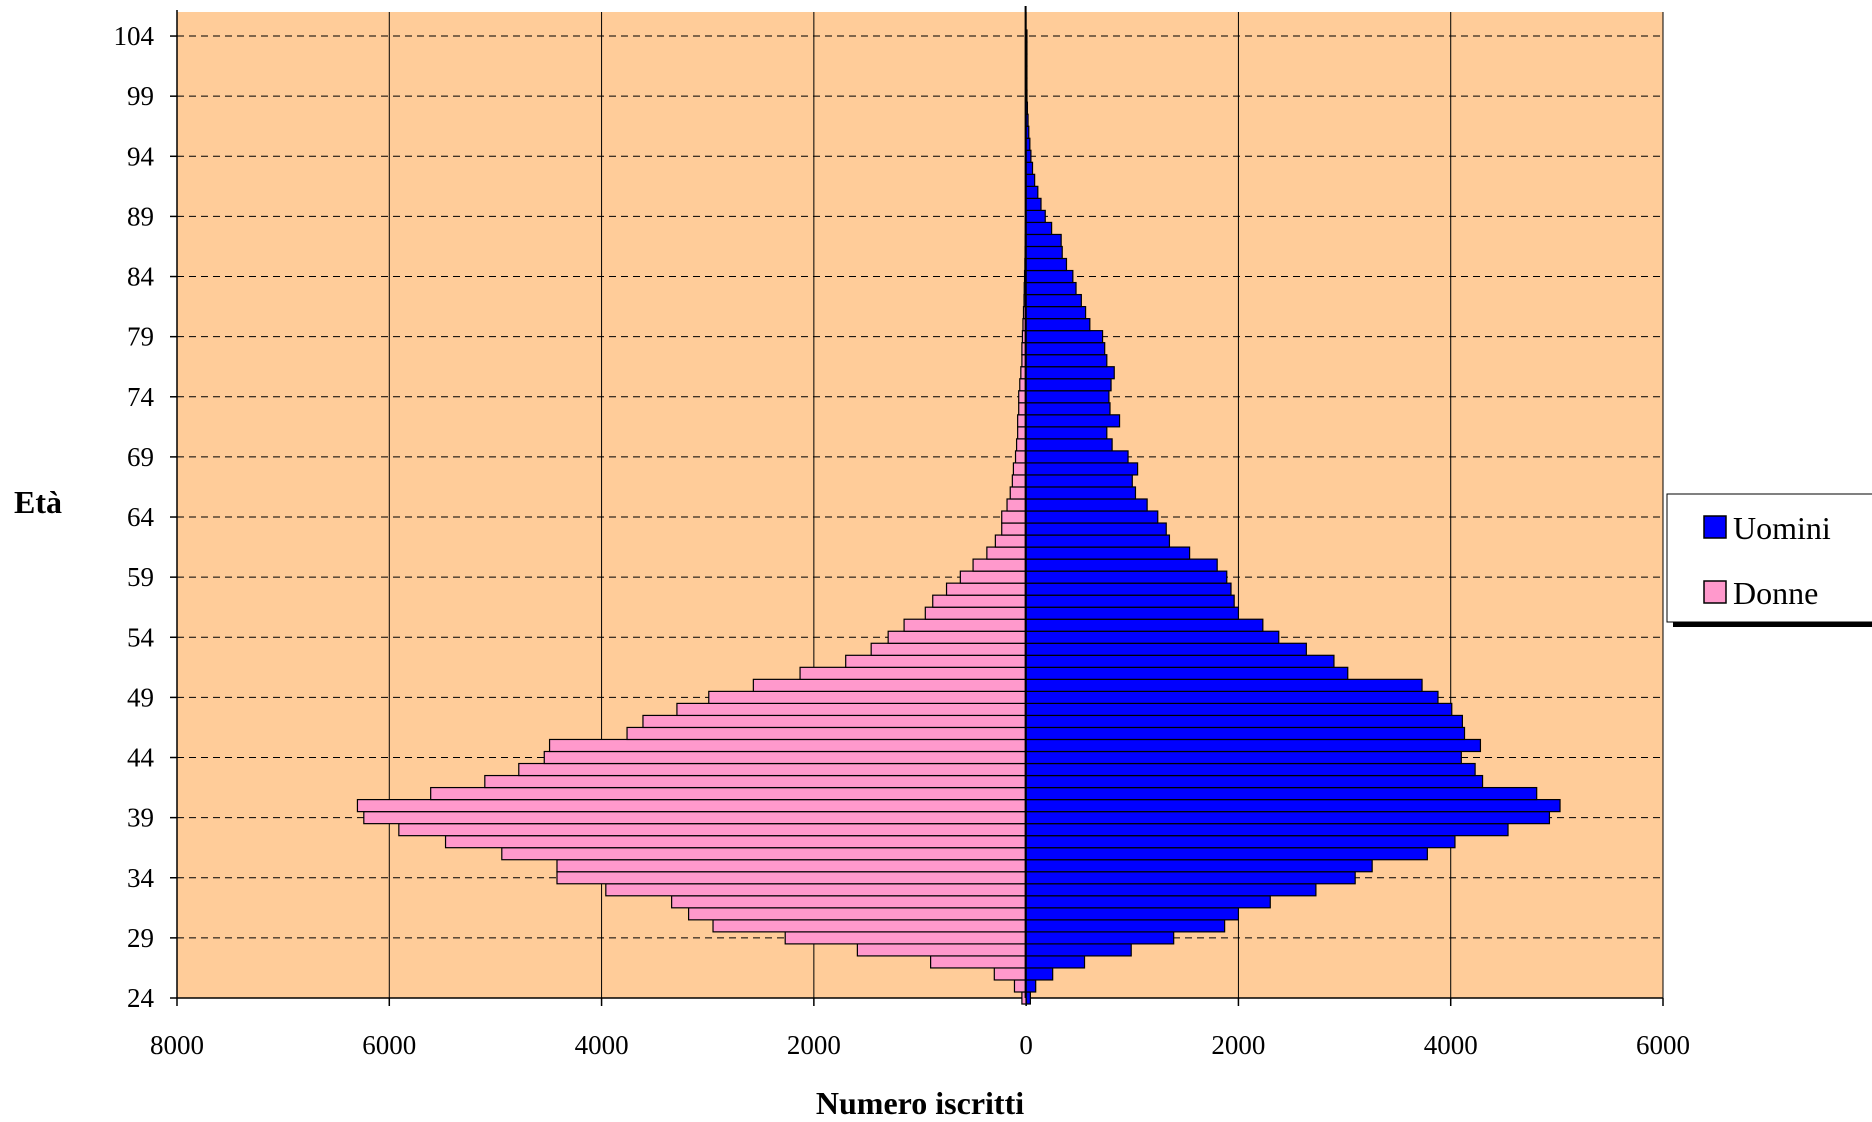 The width and height of the screenshot is (1872, 1122). I want to click on x-tick-labels: 8000 6000 4000 2000 0 2000 4000 6000, so click(920, 1029).